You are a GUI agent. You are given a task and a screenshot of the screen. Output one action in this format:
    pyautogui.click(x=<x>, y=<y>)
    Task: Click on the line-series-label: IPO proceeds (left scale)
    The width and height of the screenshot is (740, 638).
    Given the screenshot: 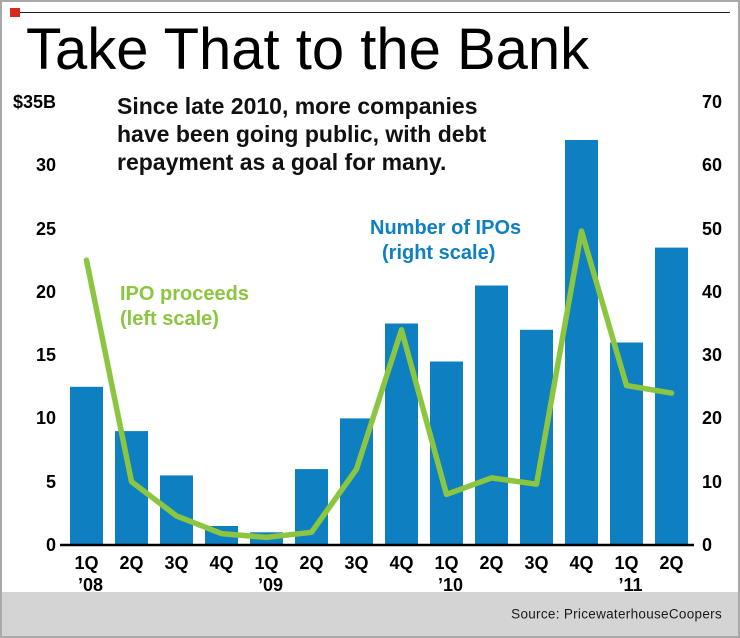 What is the action you would take?
    pyautogui.click(x=184, y=307)
    